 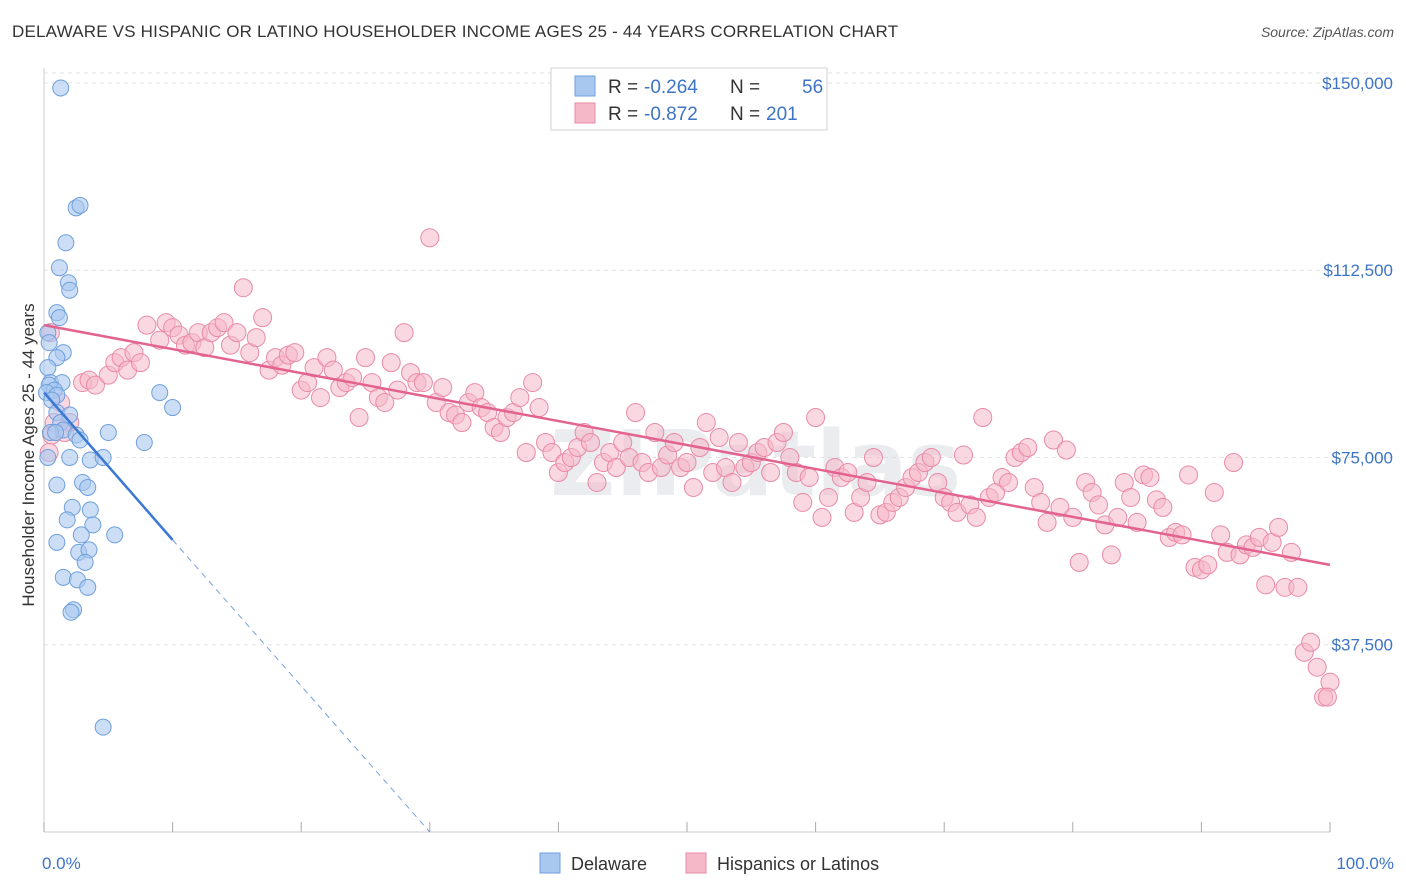 I want to click on legend-swatch-hispanic, so click(x=585, y=113).